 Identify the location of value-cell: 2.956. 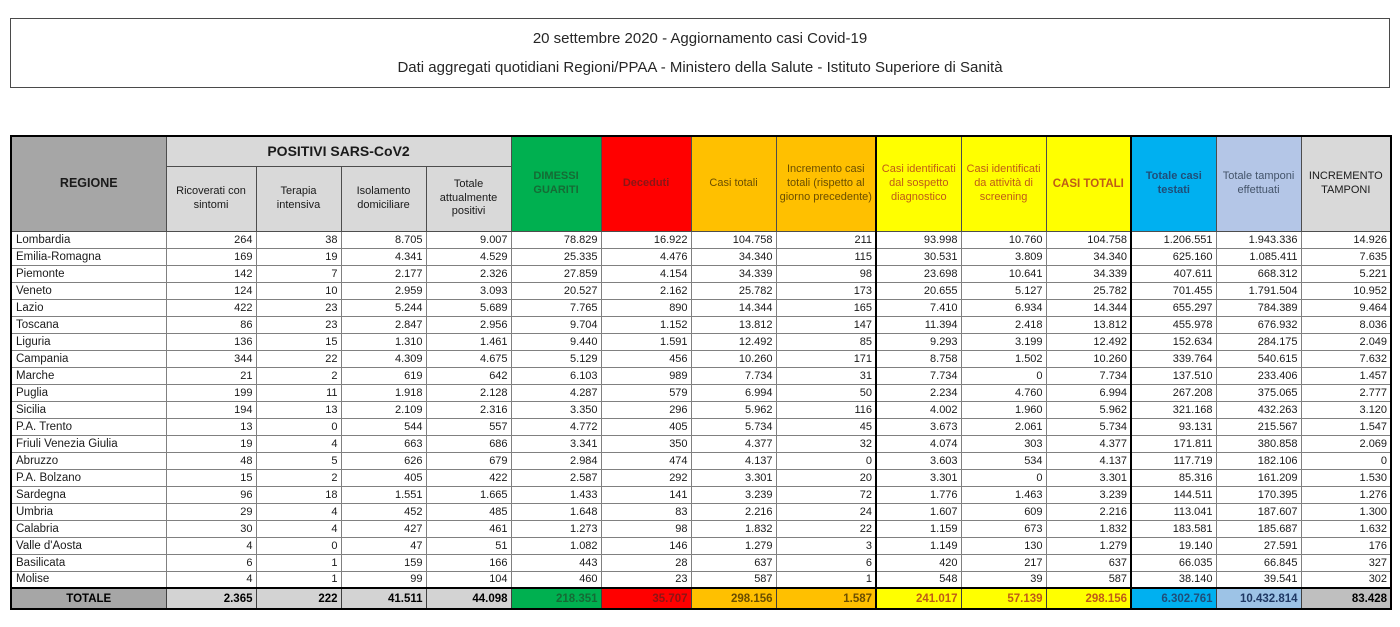
(468, 324).